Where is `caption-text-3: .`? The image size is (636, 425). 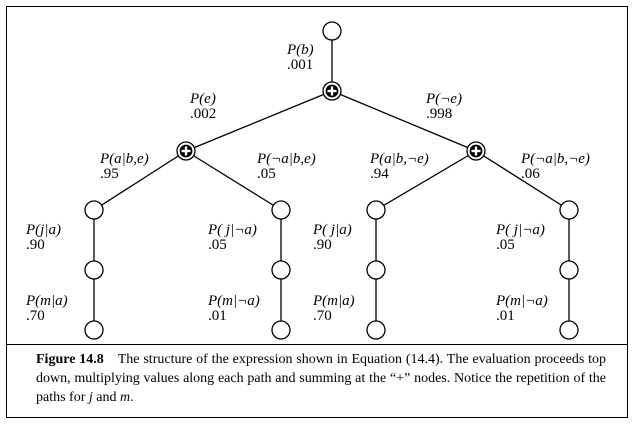 caption-text-3: . is located at coordinates (132, 397).